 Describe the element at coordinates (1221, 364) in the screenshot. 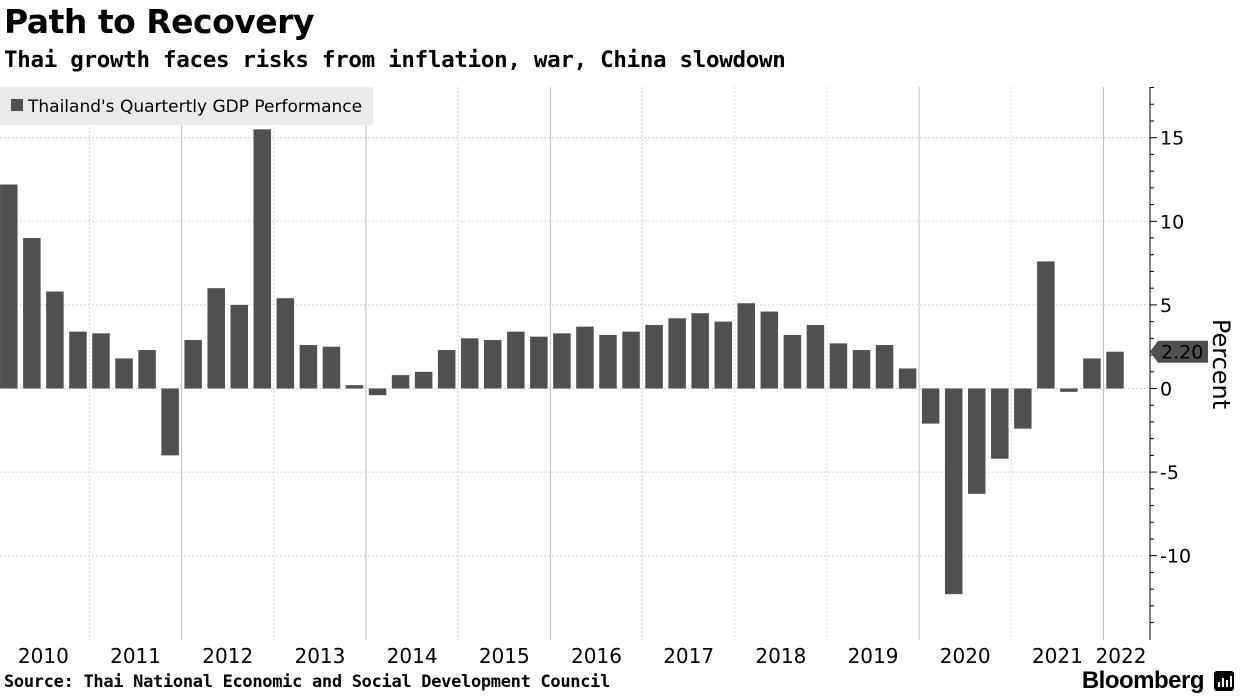

I see `y-axis-label: Percent` at that location.